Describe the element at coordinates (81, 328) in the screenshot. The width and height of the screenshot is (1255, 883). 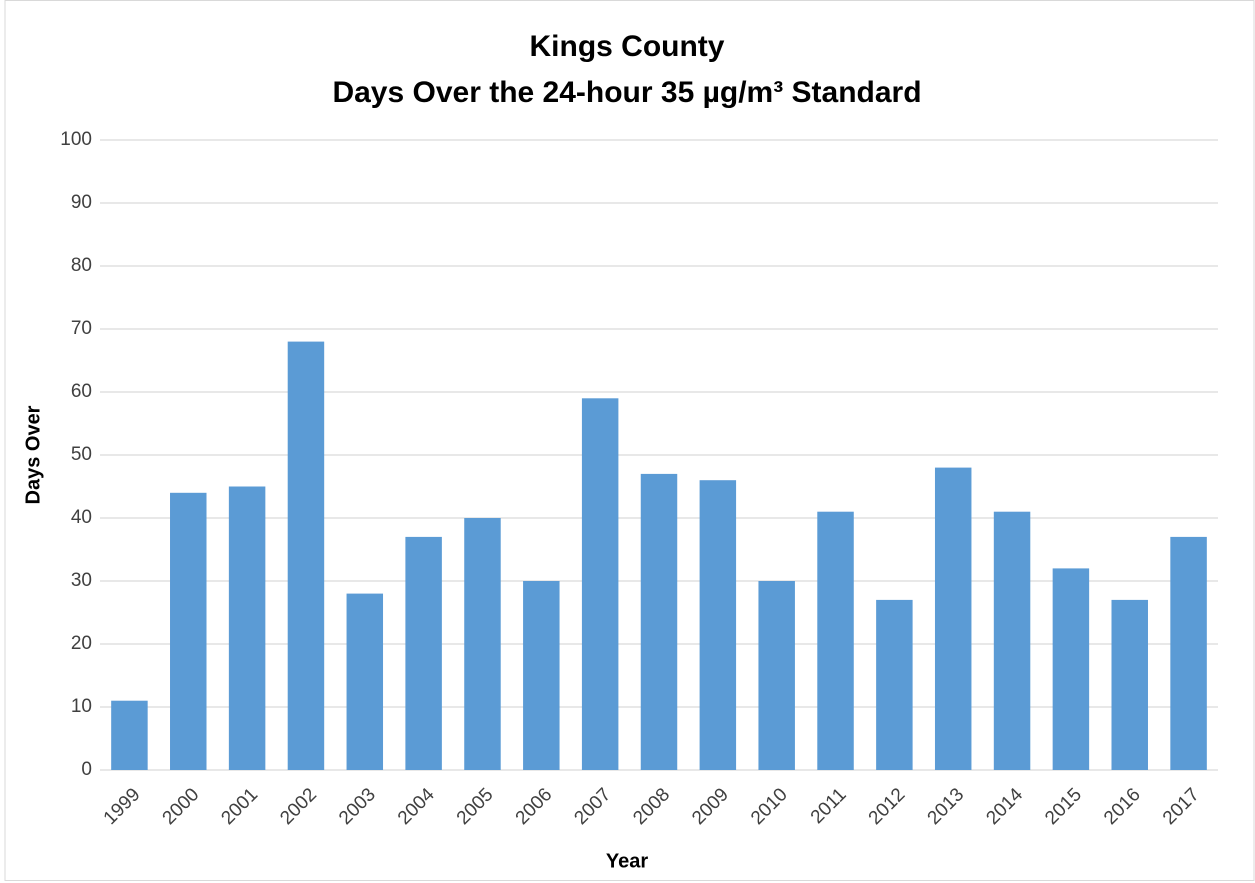
I see `y-tick-label: 70` at that location.